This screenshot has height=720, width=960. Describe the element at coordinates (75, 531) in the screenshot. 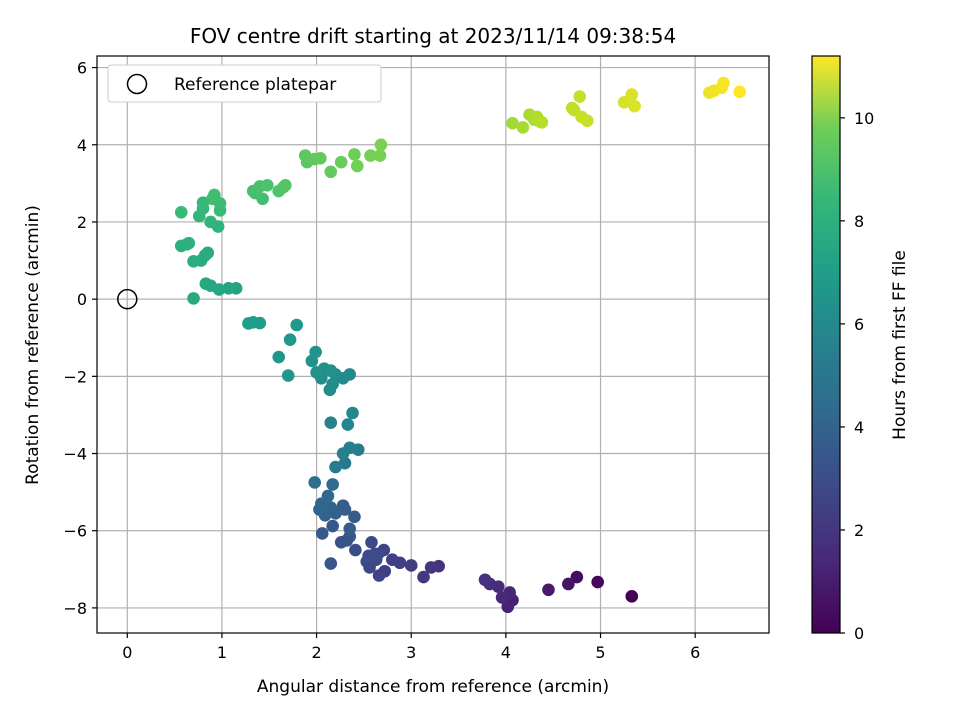

I see `y-tick-label: −6` at that location.